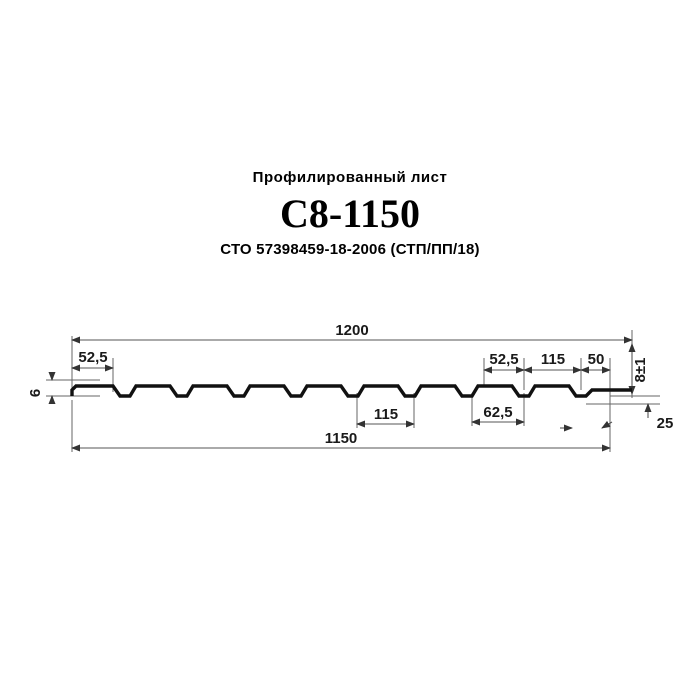 The image size is (700, 700). What do you see at coordinates (497, 412) in the screenshot?
I see `dim-label-625: 62,5` at bounding box center [497, 412].